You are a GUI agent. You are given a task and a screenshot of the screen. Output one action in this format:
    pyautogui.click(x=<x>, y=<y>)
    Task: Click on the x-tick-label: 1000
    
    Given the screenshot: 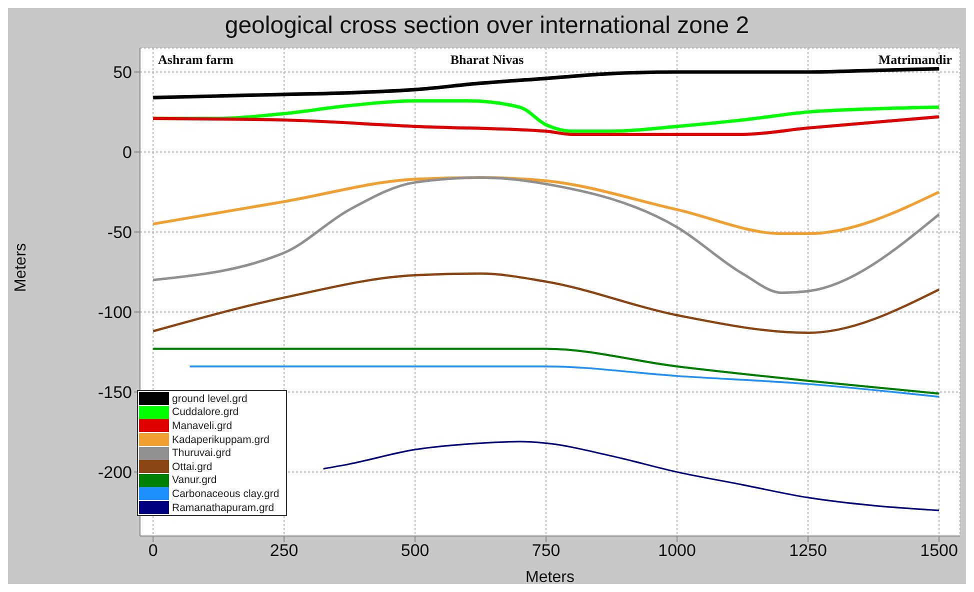 What is the action you would take?
    pyautogui.click(x=677, y=550)
    